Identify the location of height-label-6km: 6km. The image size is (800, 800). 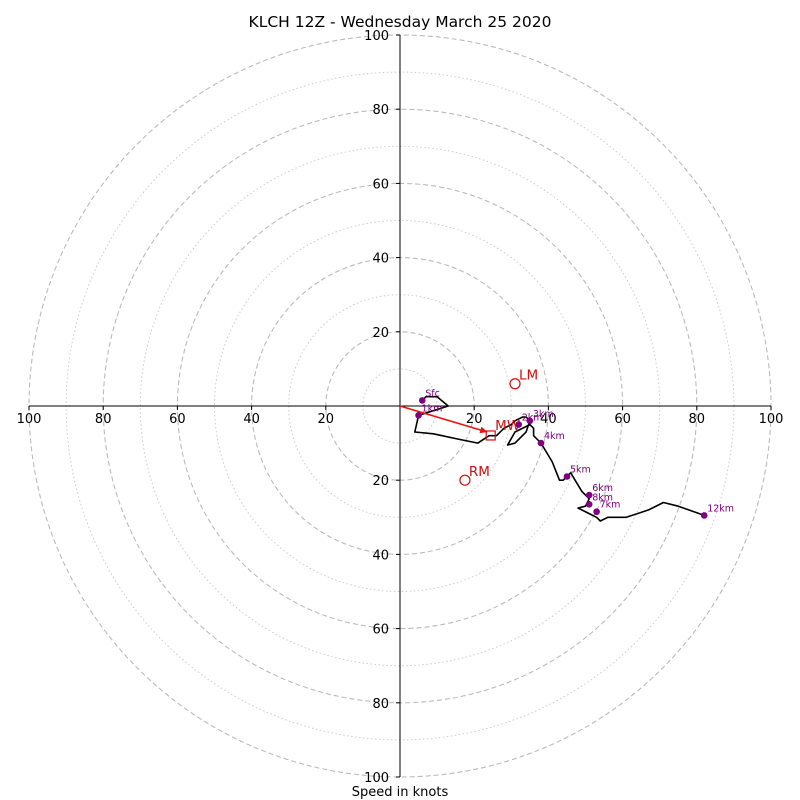
(602, 488).